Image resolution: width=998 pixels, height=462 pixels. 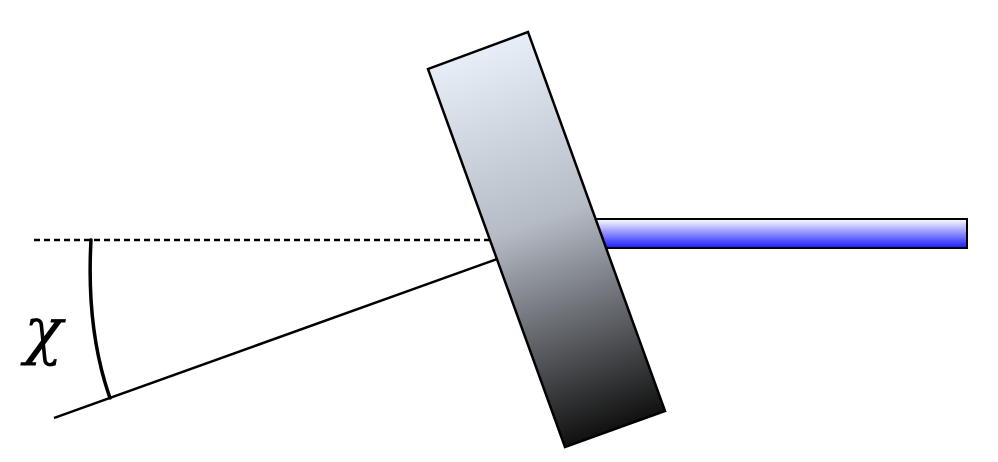 I want to click on angle-label: χ, so click(x=43, y=331).